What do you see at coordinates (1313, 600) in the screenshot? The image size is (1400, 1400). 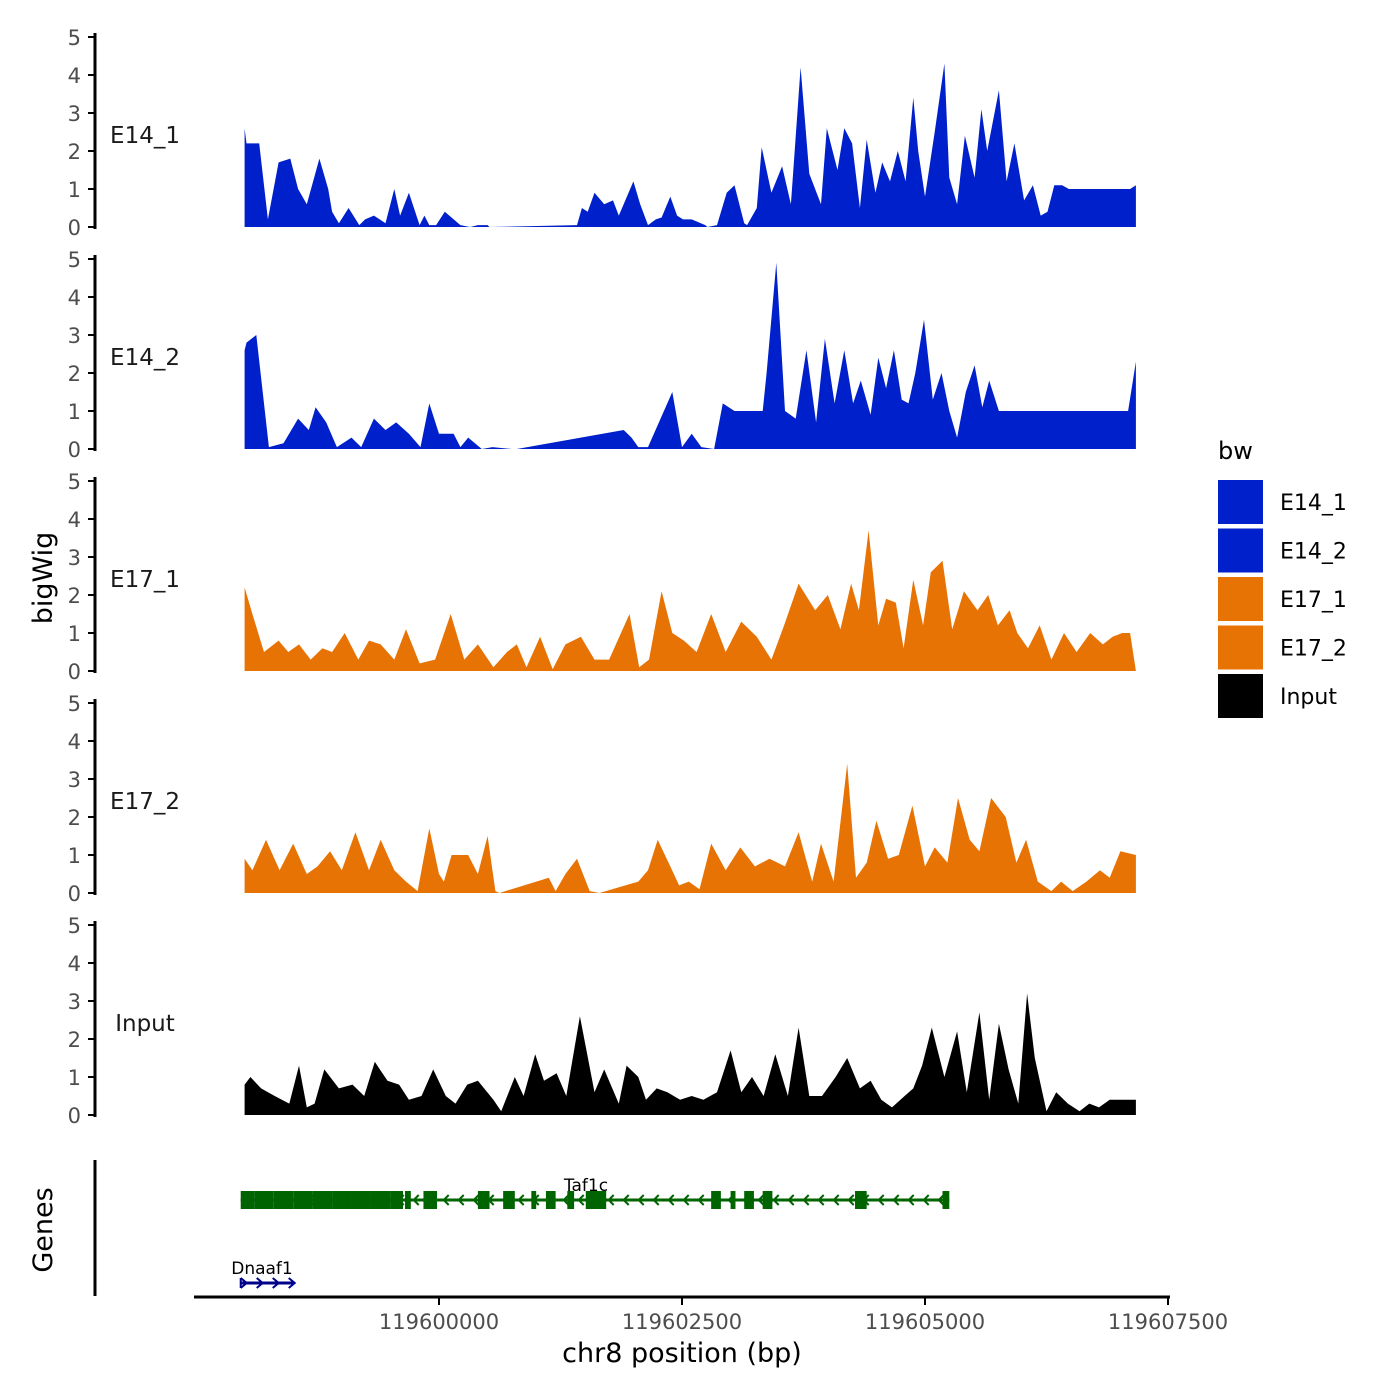 I see `legend-label: E17_1` at bounding box center [1313, 600].